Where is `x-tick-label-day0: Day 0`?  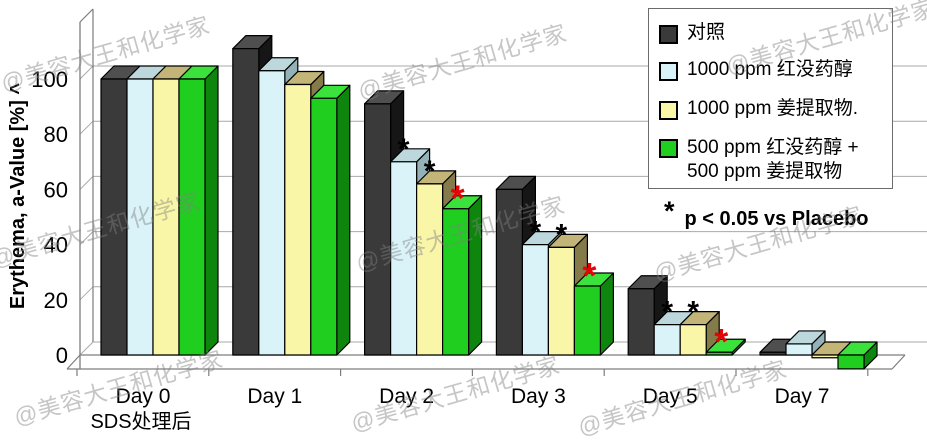
x-tick-label-day0: Day 0 is located at coordinates (143, 396).